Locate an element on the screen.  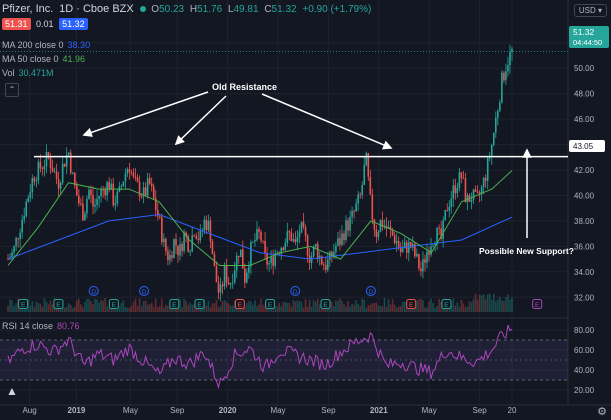
ask-box: 51.32 is located at coordinates (73, 24).